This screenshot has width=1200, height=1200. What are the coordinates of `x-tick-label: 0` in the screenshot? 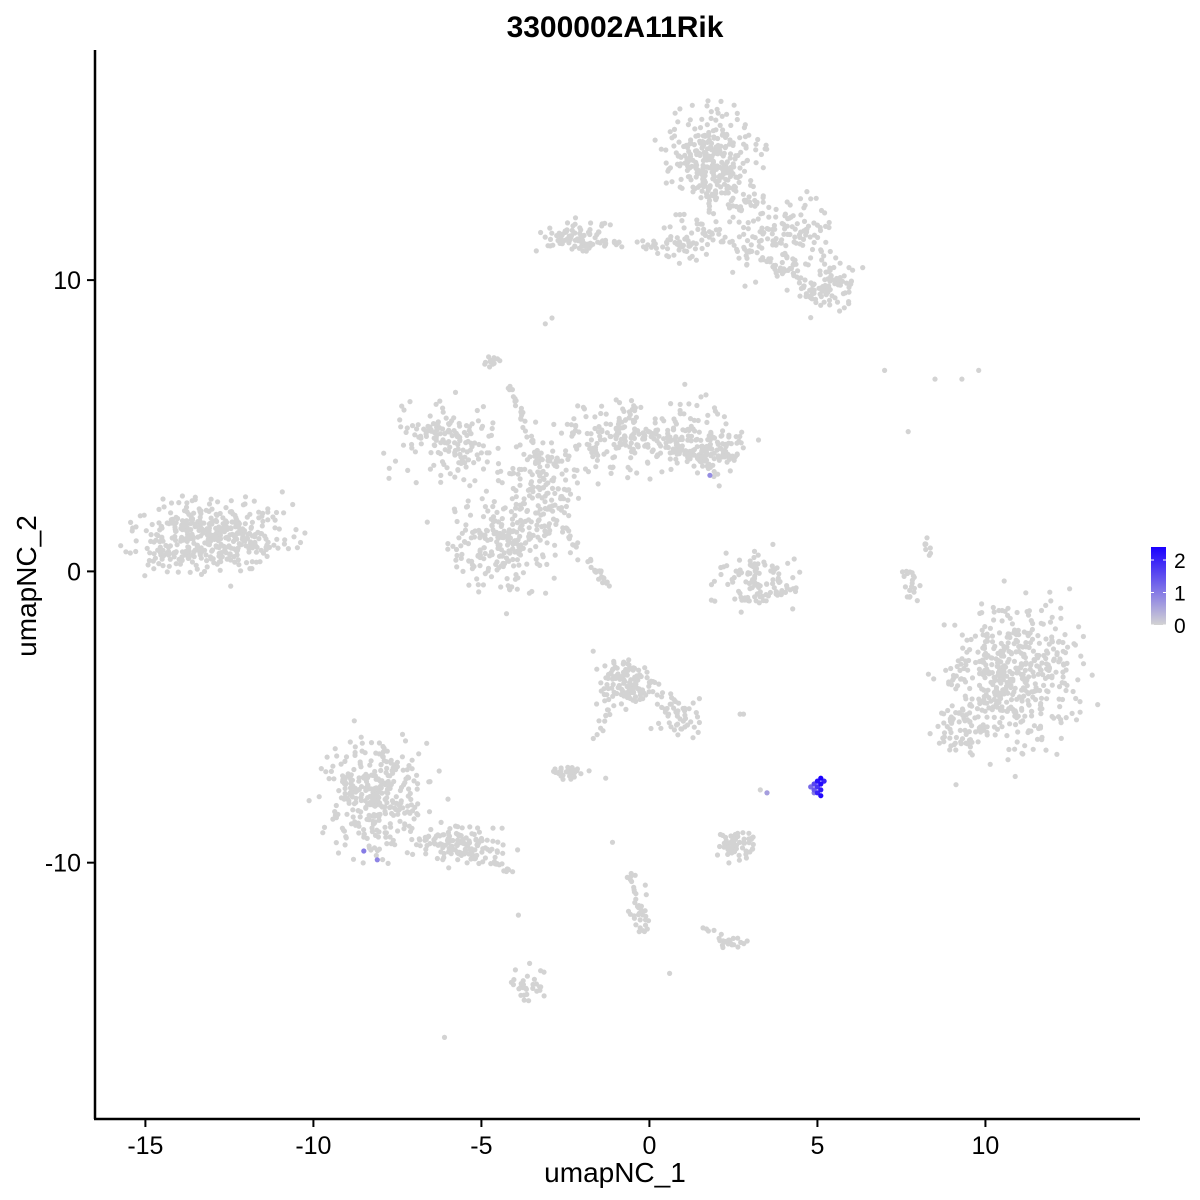 It's located at (649, 1146).